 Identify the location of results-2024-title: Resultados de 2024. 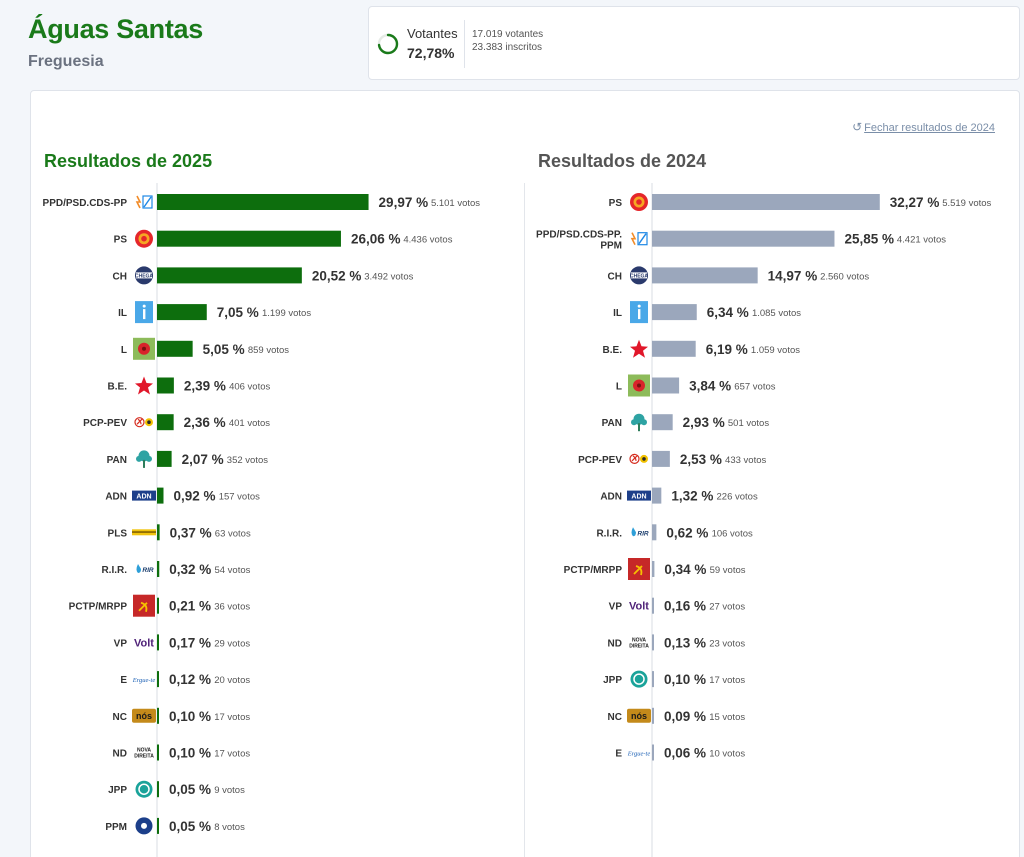
(622, 161).